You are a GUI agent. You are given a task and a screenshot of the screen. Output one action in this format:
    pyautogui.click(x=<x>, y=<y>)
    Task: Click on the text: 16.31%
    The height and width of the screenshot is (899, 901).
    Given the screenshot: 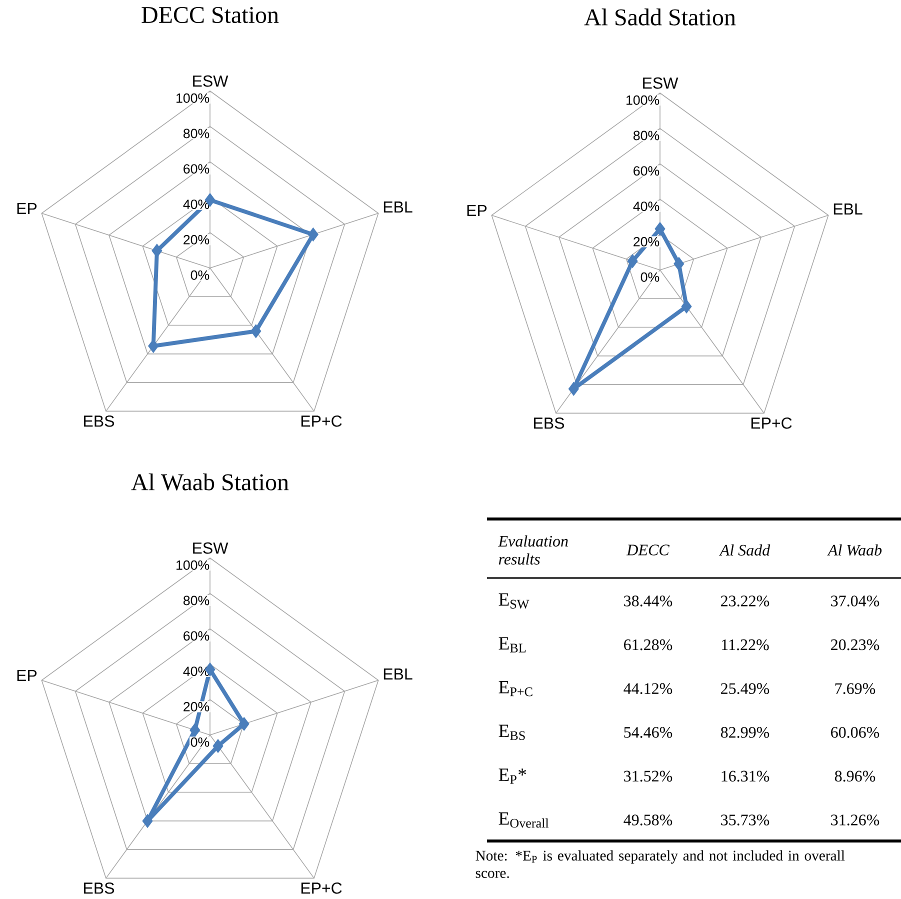 What is the action you would take?
    pyautogui.click(x=746, y=776)
    